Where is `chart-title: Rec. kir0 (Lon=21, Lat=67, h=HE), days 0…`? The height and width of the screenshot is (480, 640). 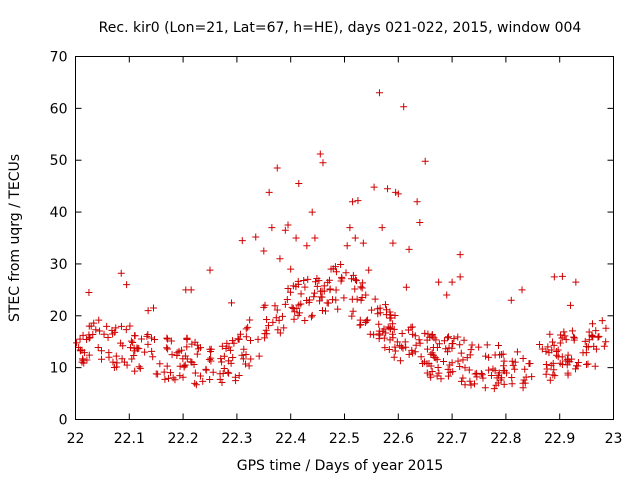
chart-title: Rec. kir0 (Lon=21, Lat=67, h=HE), days 0… is located at coordinates (340, 28).